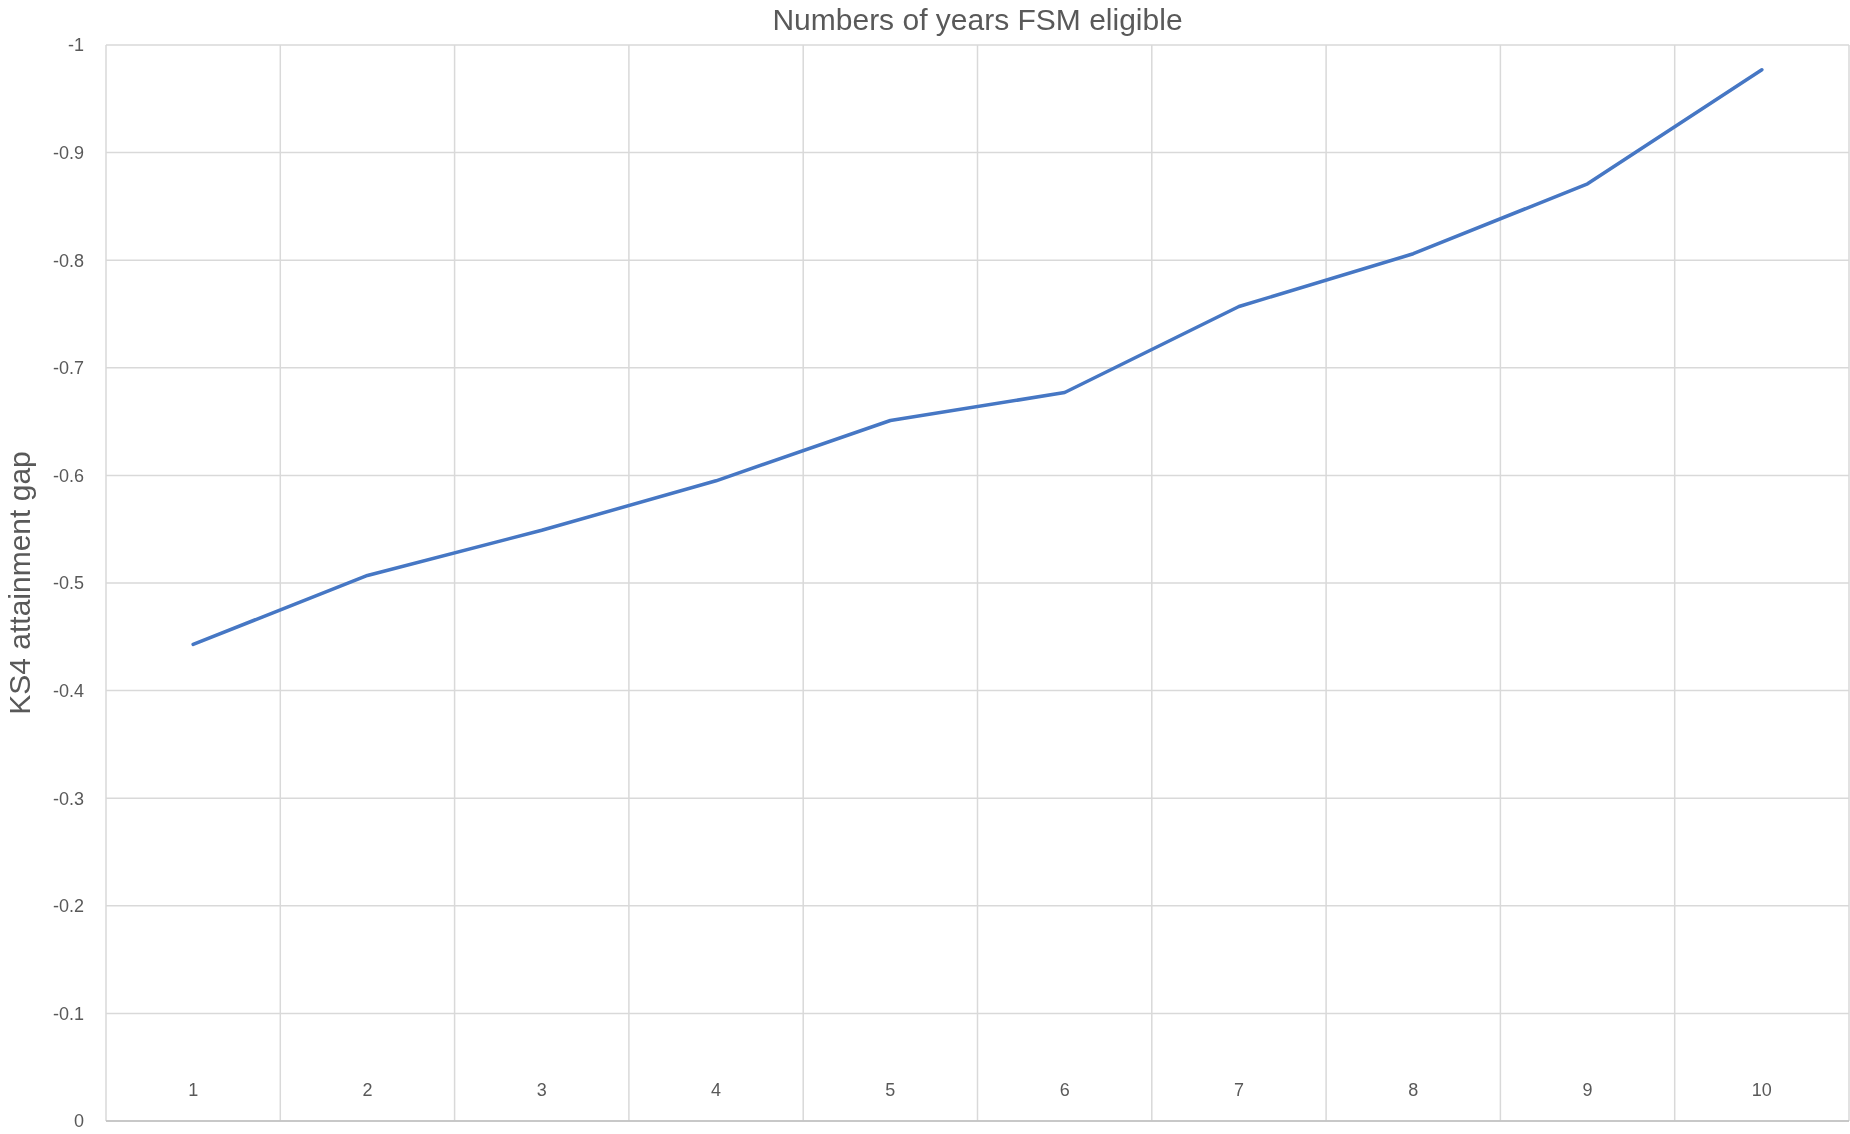  Describe the element at coordinates (68, 798) in the screenshot. I see `y-tick-label: -0.3` at that location.